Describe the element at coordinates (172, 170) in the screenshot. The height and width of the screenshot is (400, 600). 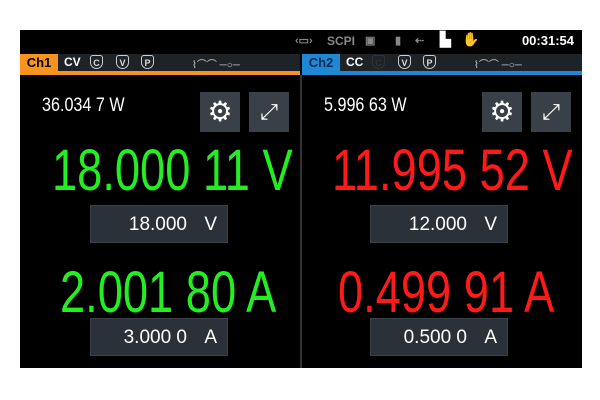
I see `voltage-readout: 18.000 11 V` at that location.